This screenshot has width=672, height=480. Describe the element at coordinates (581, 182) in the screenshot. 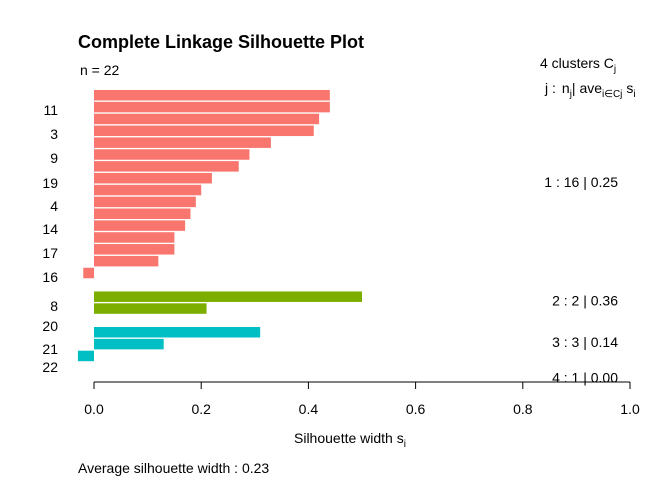

I see `cluster-summary-1: 1 : 16 | 0.25` at that location.